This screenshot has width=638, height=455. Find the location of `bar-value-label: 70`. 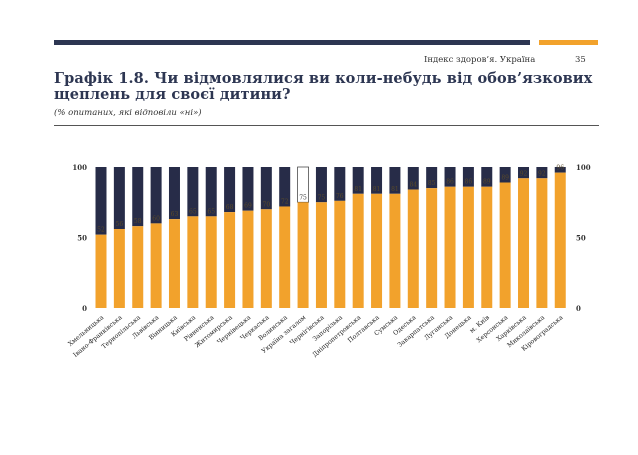

bar-value-label: 70 is located at coordinates (267, 204).